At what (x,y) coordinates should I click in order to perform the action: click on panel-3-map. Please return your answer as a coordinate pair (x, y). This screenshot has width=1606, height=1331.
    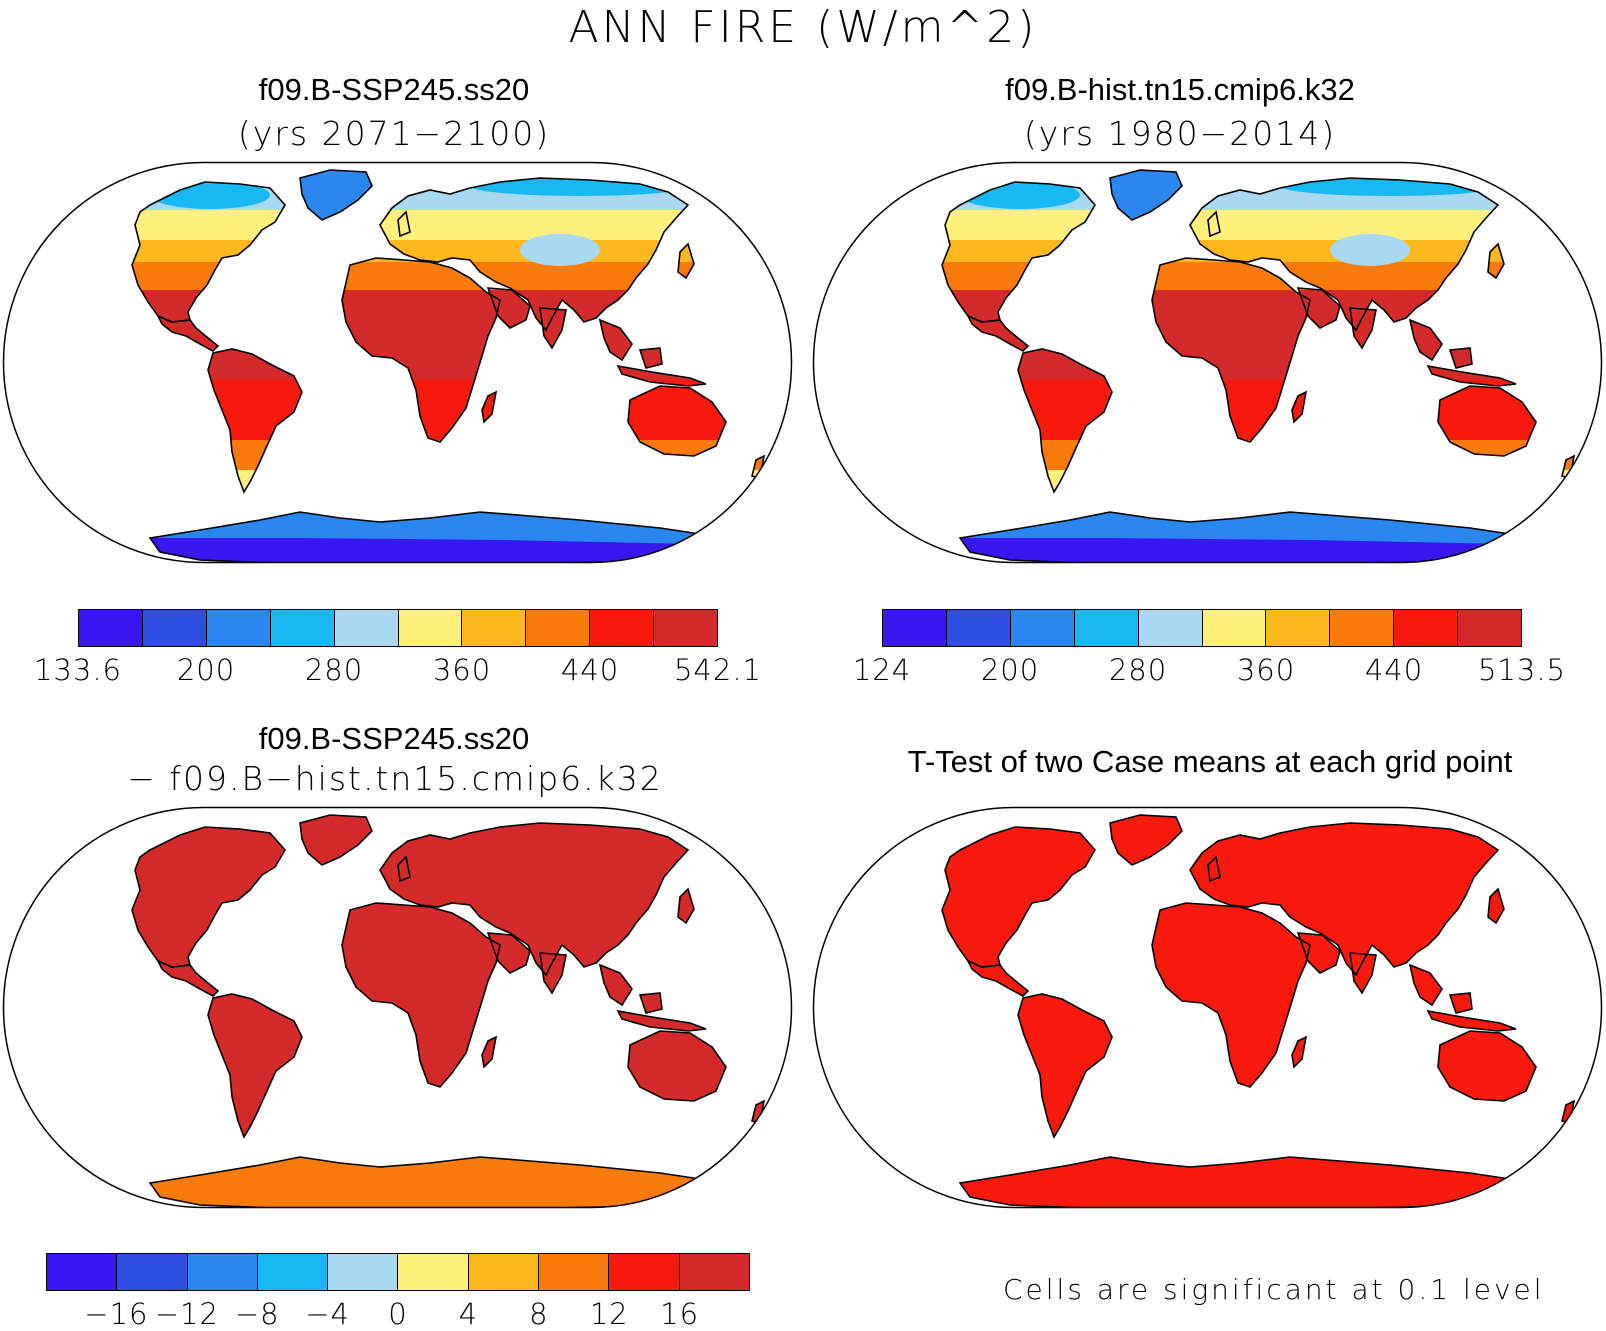
    Looking at the image, I should click on (397, 1007).